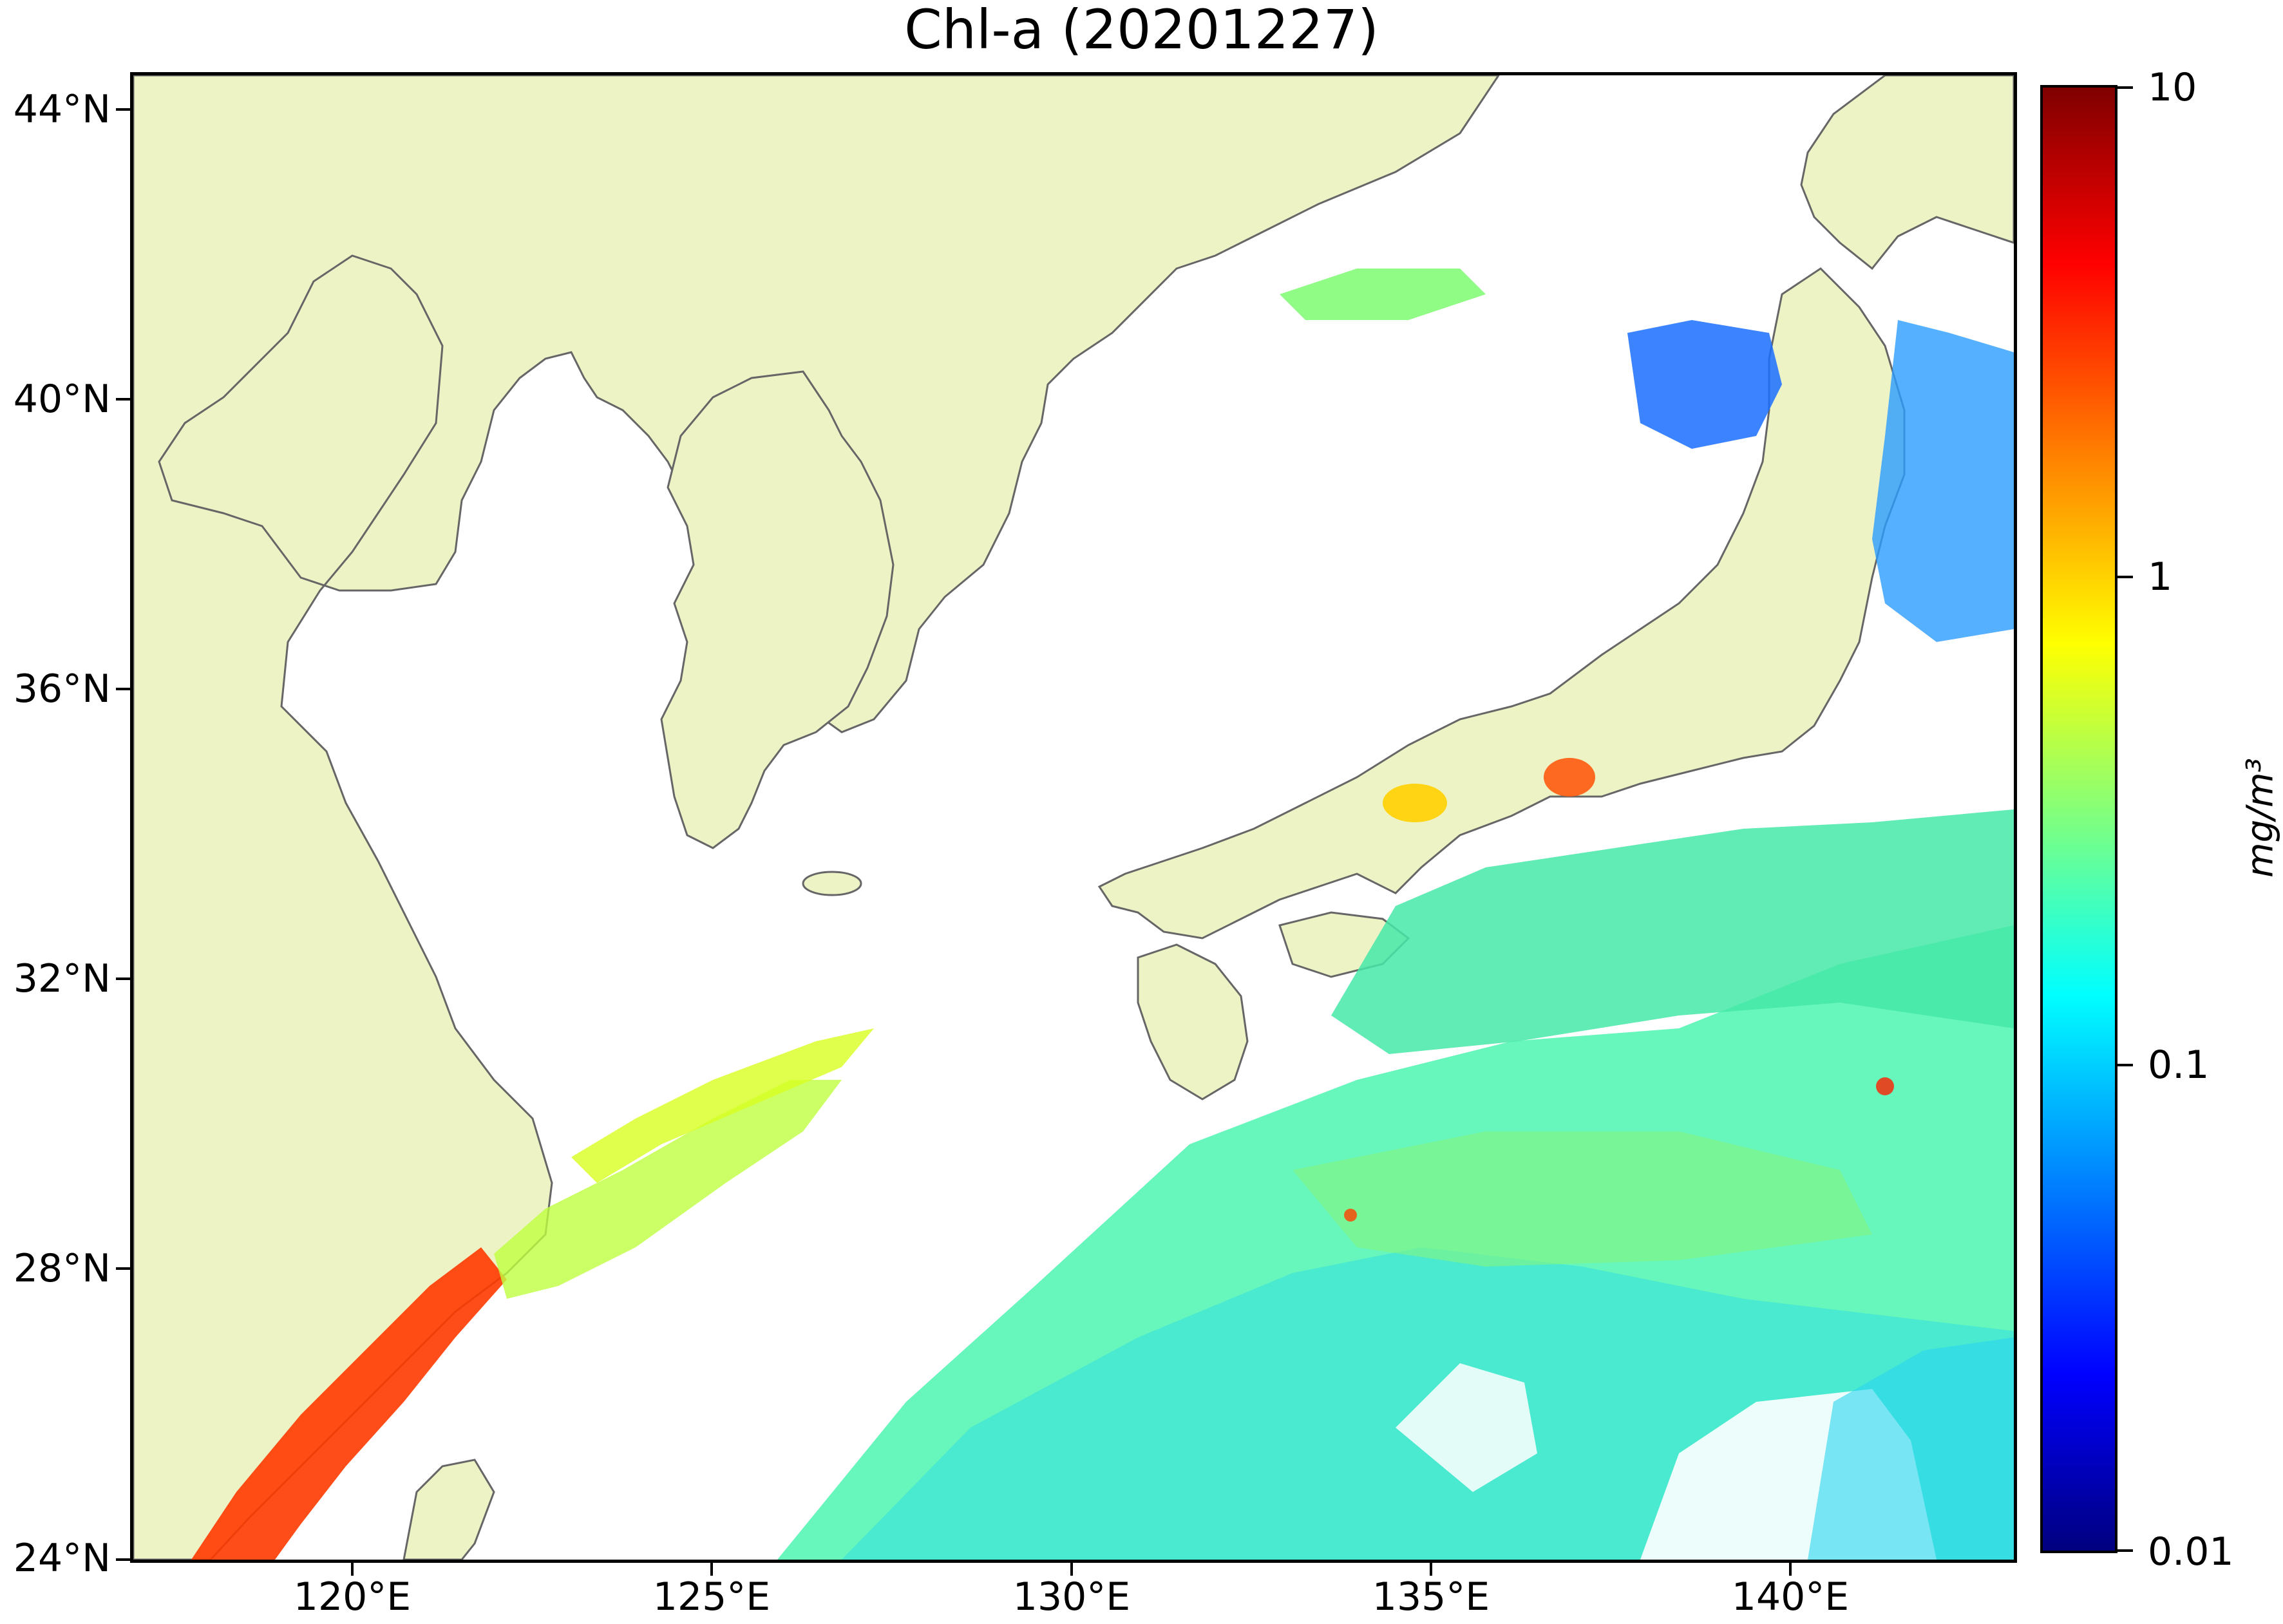 This screenshot has width=2283, height=1624. Describe the element at coordinates (2179, 1065) in the screenshot. I see `colorbar-label-0-1: 0.1` at that location.